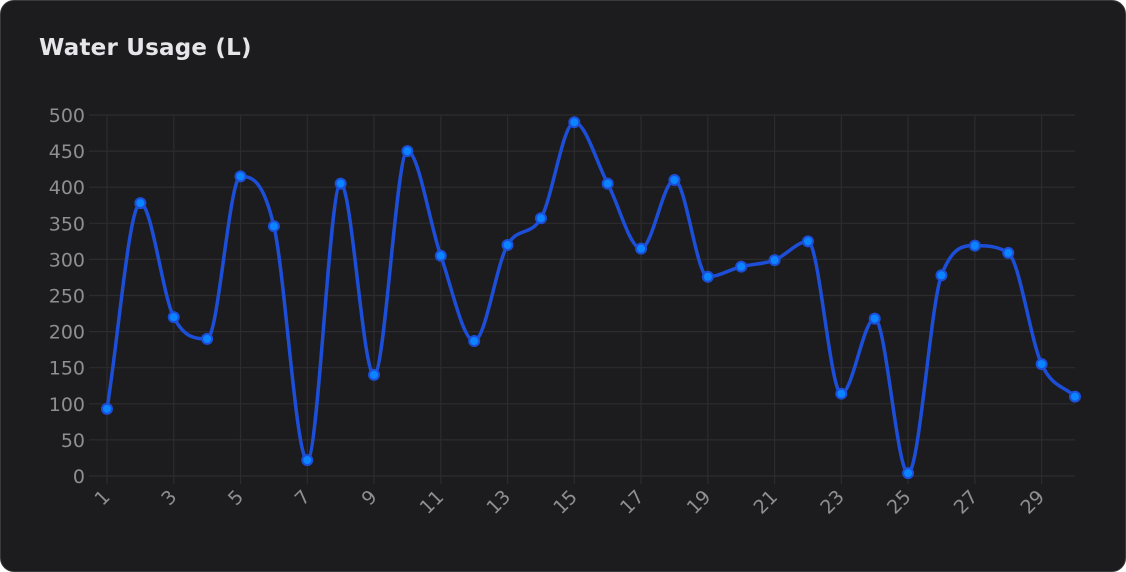 This screenshot has width=1126, height=572. What do you see at coordinates (832, 502) in the screenshot?
I see `x-tick-label: 23` at bounding box center [832, 502].